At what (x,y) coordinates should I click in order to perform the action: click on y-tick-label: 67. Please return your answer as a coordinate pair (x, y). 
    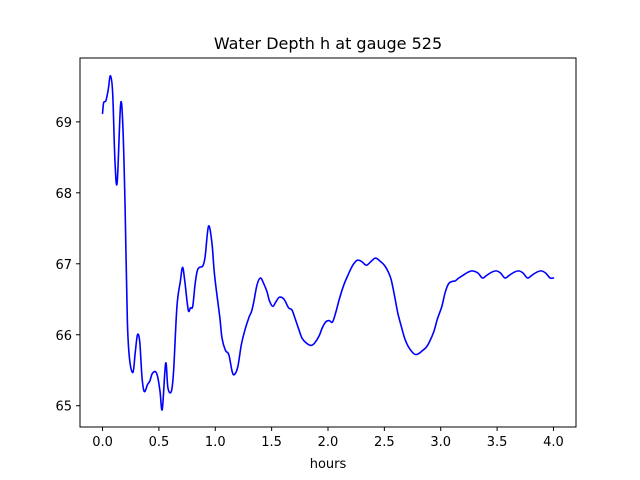
    Looking at the image, I should click on (63, 265).